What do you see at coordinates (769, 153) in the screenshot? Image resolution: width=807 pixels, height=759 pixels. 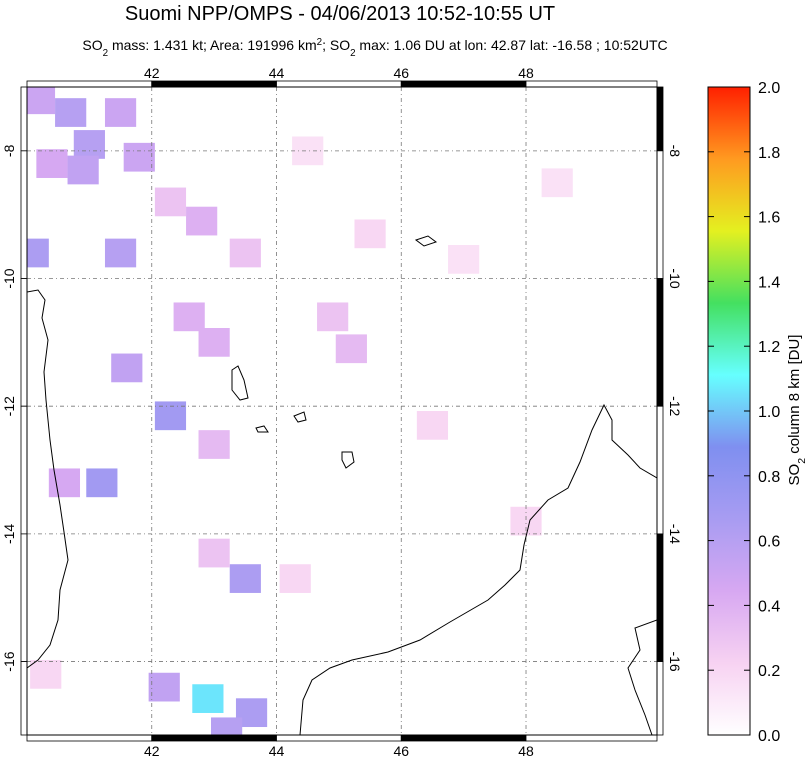 I see `colorbar-tick-label: 1.8` at bounding box center [769, 153].